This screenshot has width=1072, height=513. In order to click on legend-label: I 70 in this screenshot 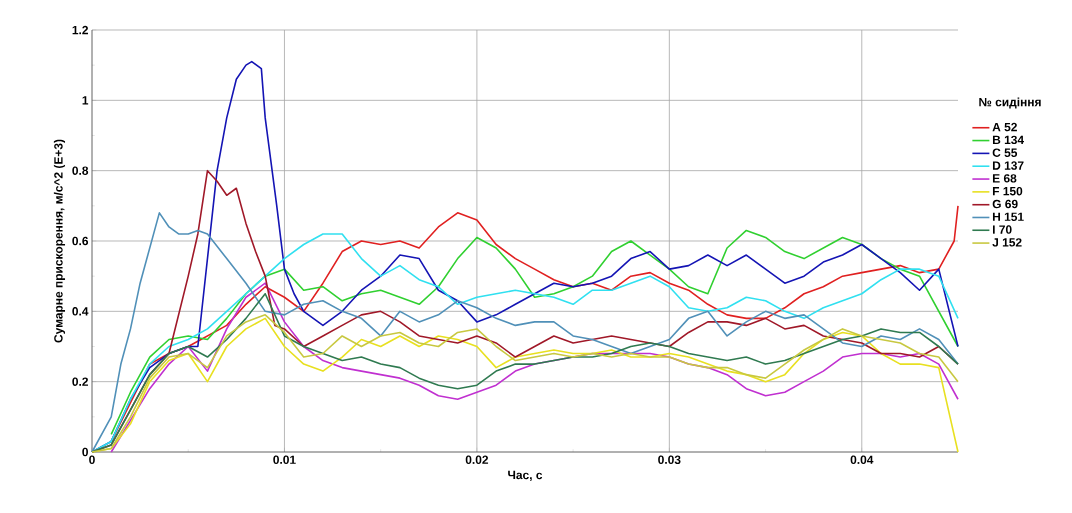, I will do `click(1002, 229)`.